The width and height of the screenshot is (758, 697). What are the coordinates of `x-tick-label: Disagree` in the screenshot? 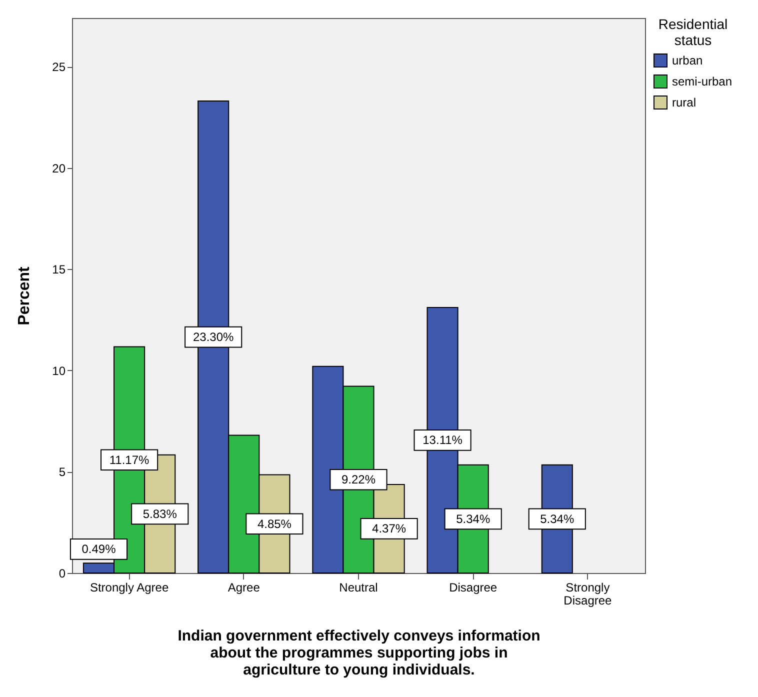 It's located at (473, 587).